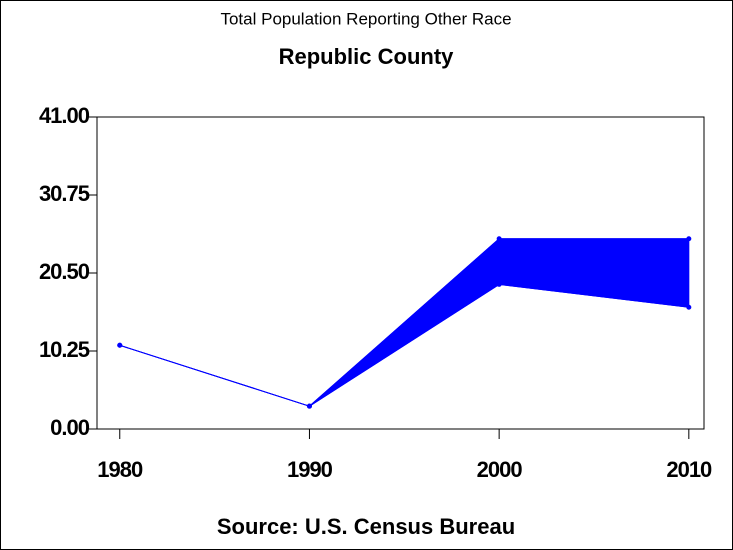  I want to click on x-tick-label: 2000, so click(500, 469).